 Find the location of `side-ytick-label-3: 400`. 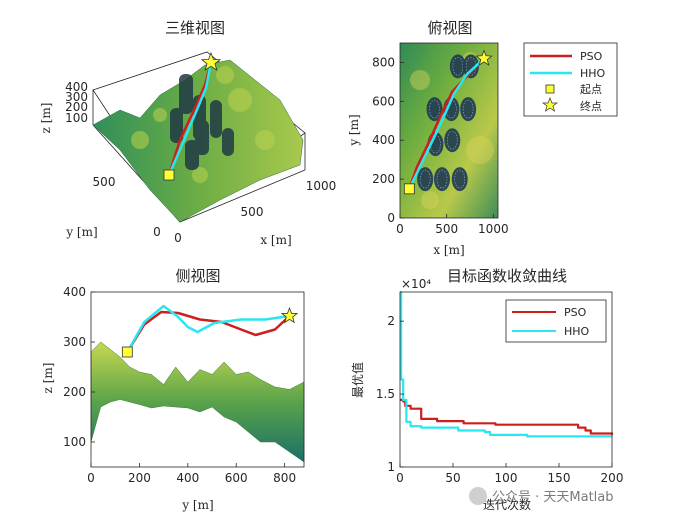

side-ytick-label-3: 400 is located at coordinates (74, 292).